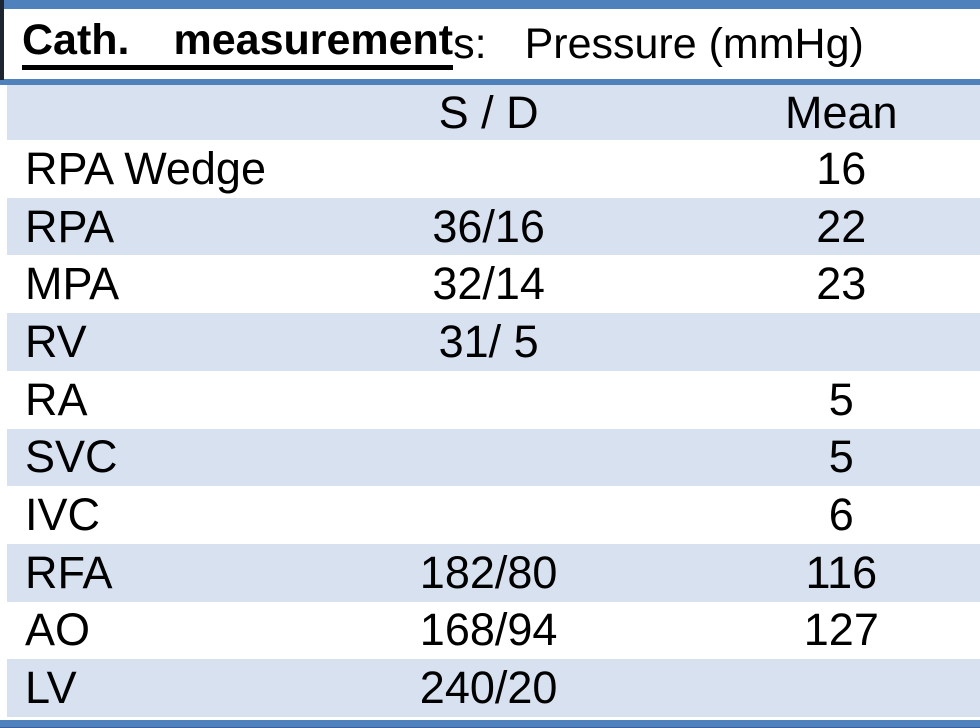 This screenshot has width=980, height=728. Describe the element at coordinates (70, 226) in the screenshot. I see `row-label: RPA` at that location.